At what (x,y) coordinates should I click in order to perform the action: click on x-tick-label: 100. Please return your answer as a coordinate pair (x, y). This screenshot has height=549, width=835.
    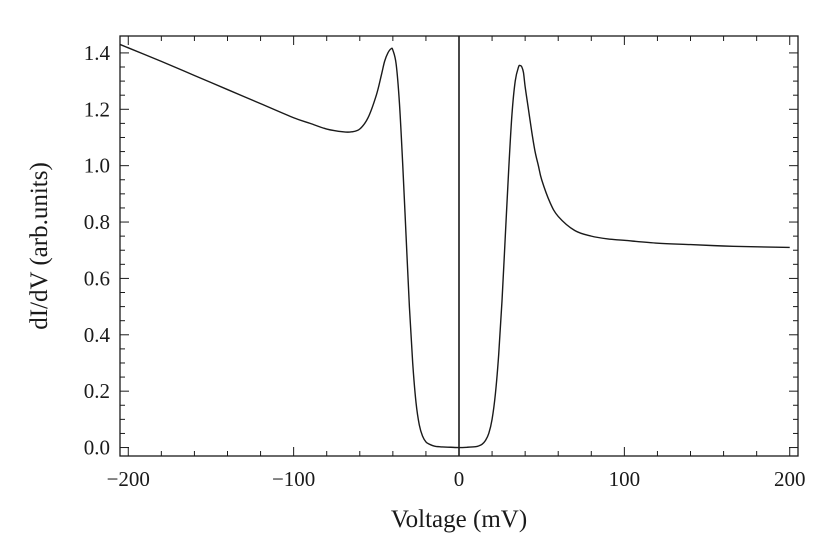
    Looking at the image, I should click on (625, 479).